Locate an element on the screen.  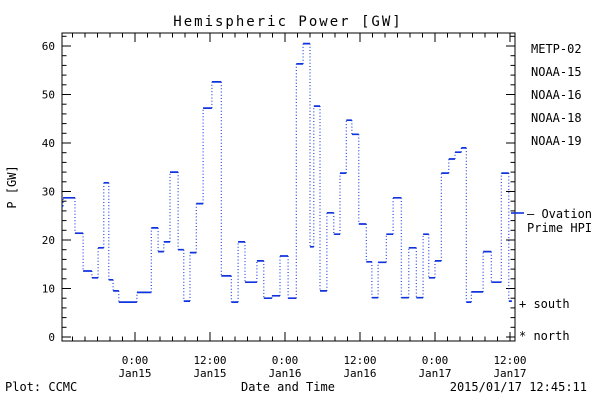
ovation-legend: – Ovation Prime HPI is located at coordinates (551, 221).